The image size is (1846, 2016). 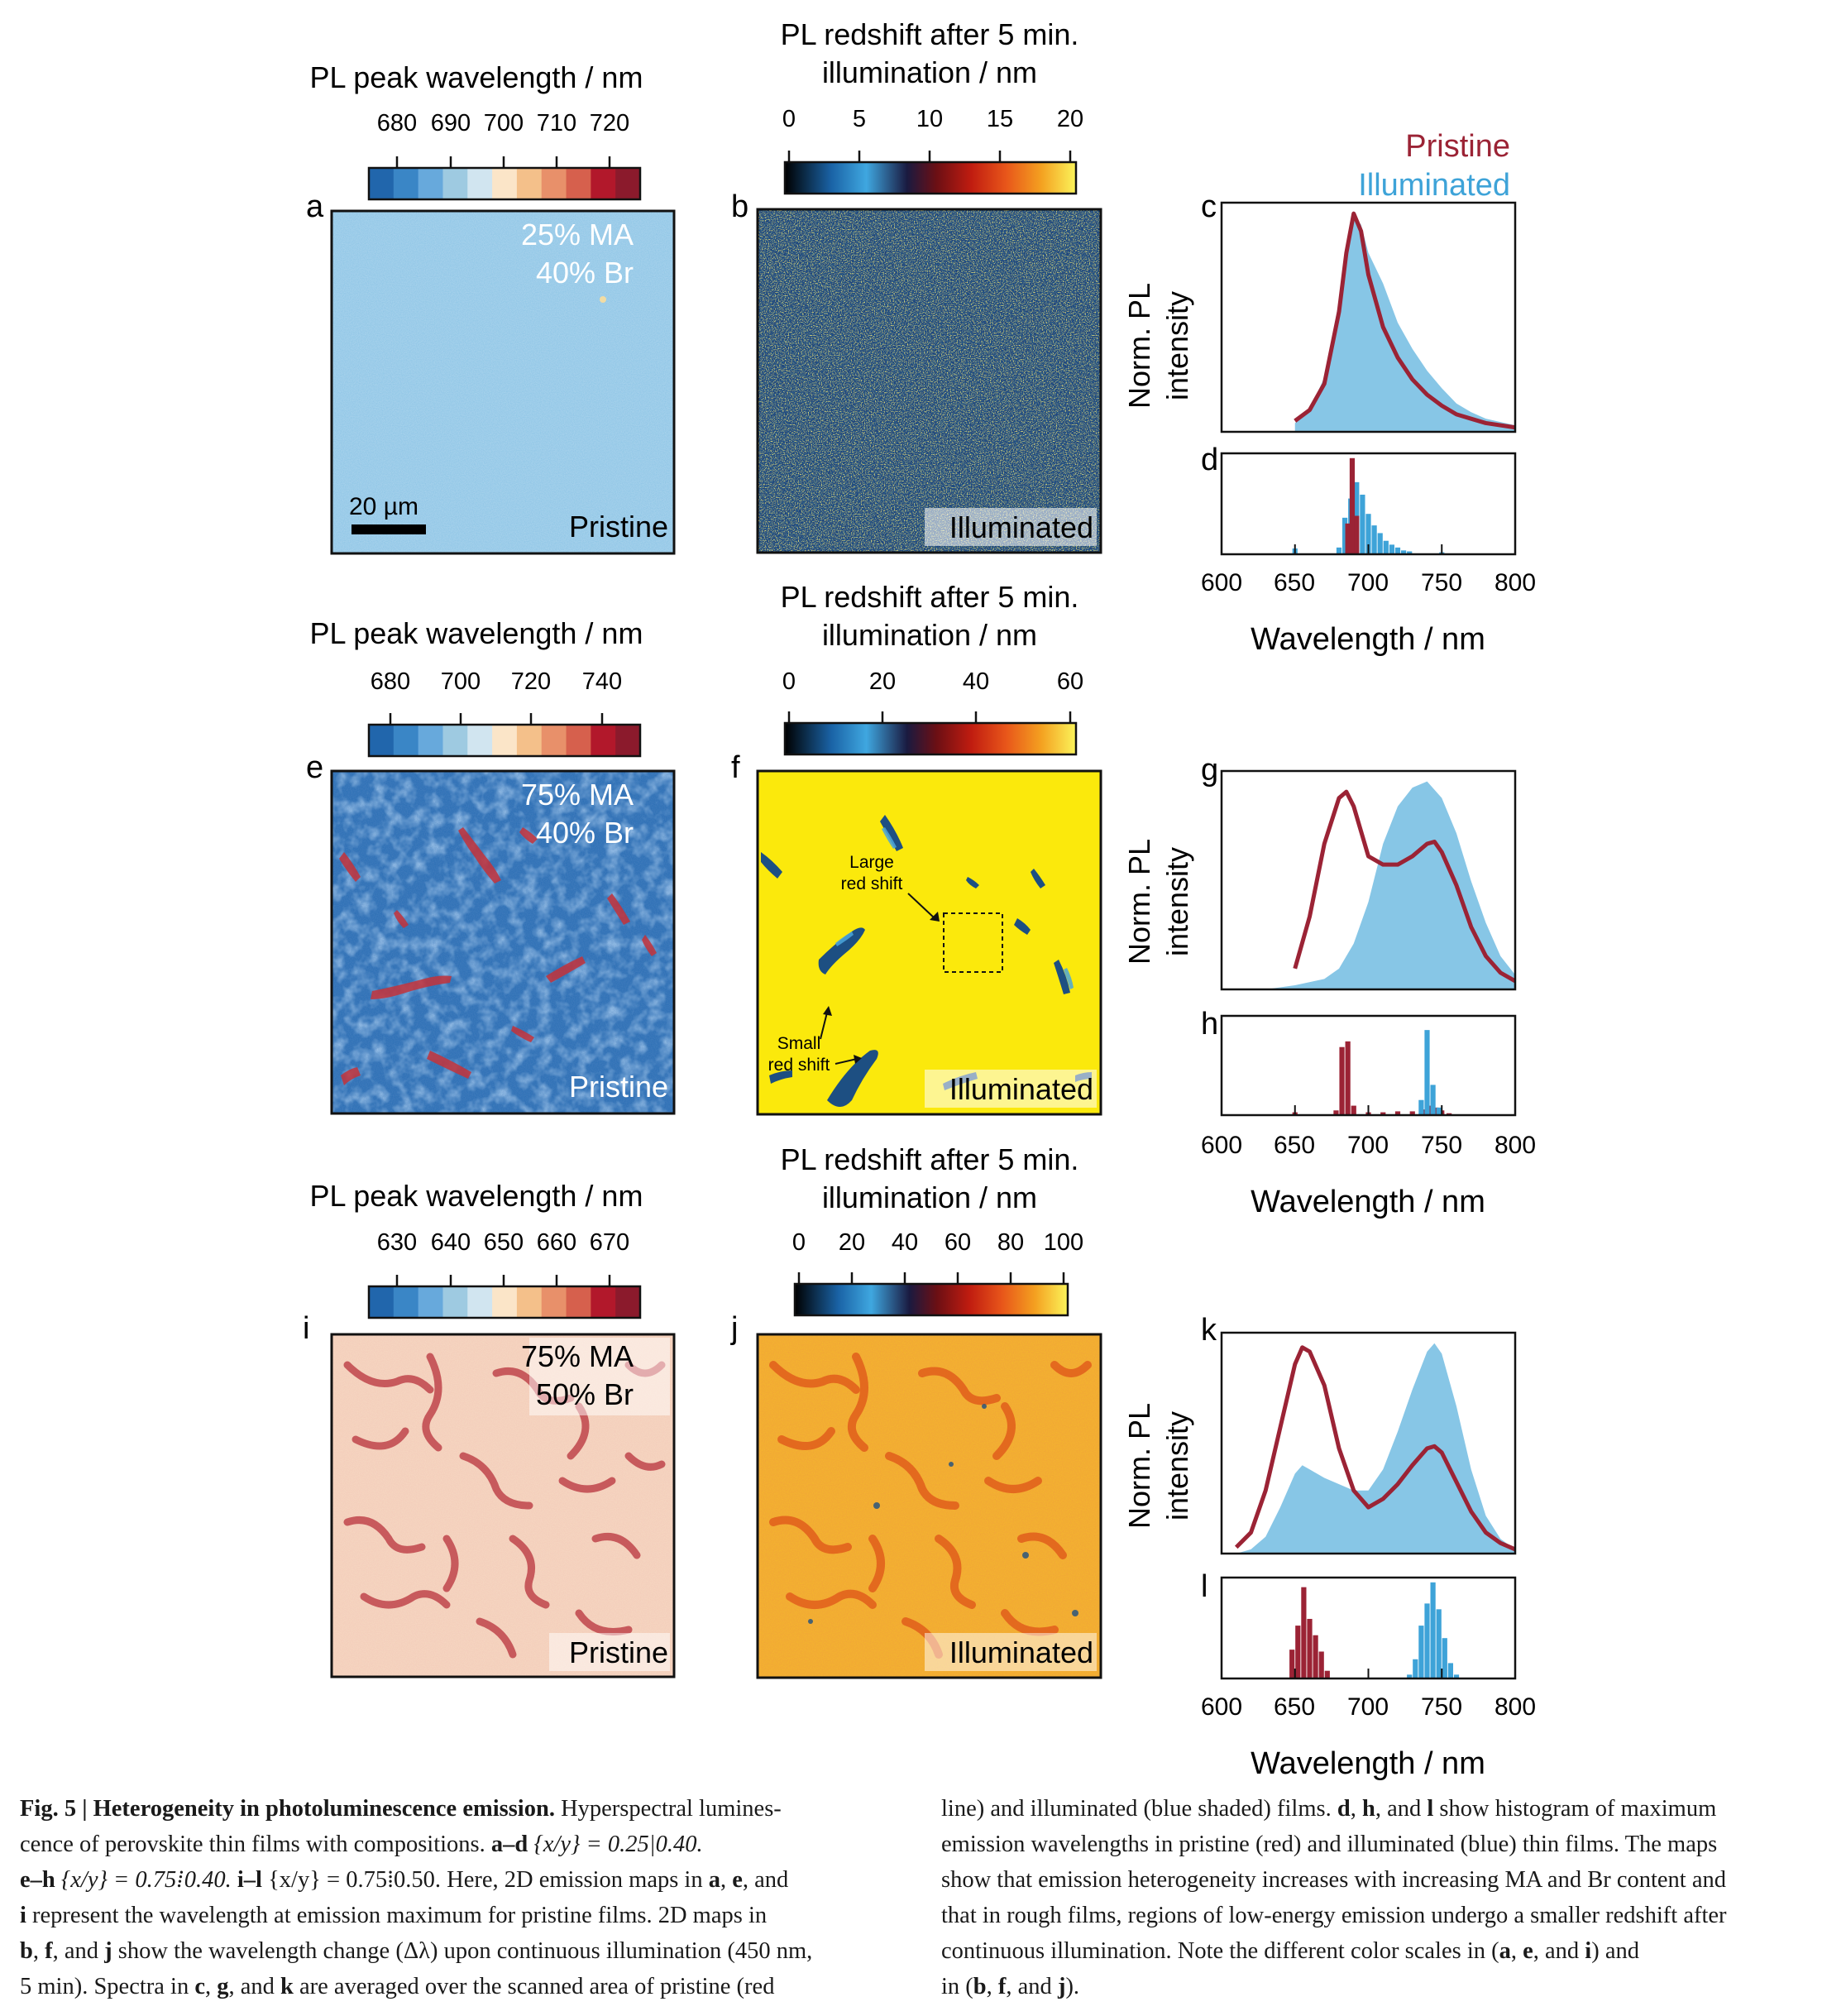 I want to click on arrow-large, so click(x=921, y=906).